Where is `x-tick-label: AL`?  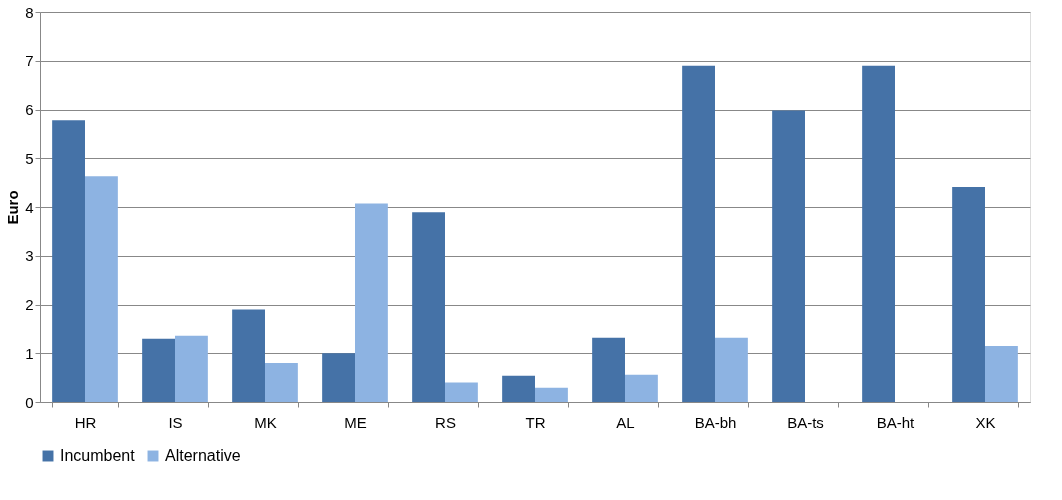
x-tick-label: AL is located at coordinates (625, 422).